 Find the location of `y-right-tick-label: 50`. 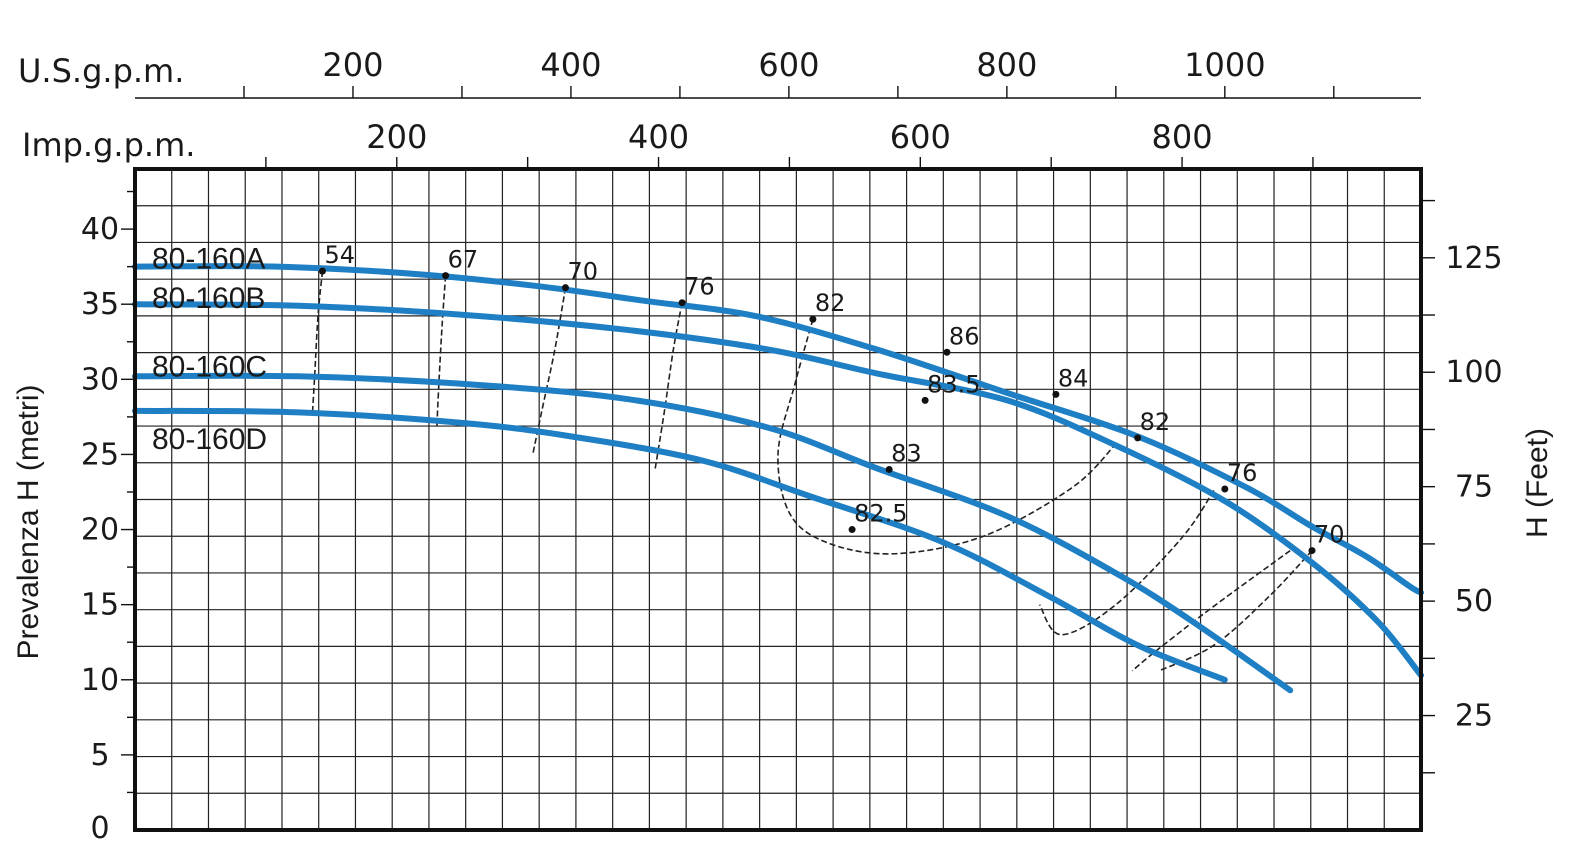

y-right-tick-label: 50 is located at coordinates (1474, 601).